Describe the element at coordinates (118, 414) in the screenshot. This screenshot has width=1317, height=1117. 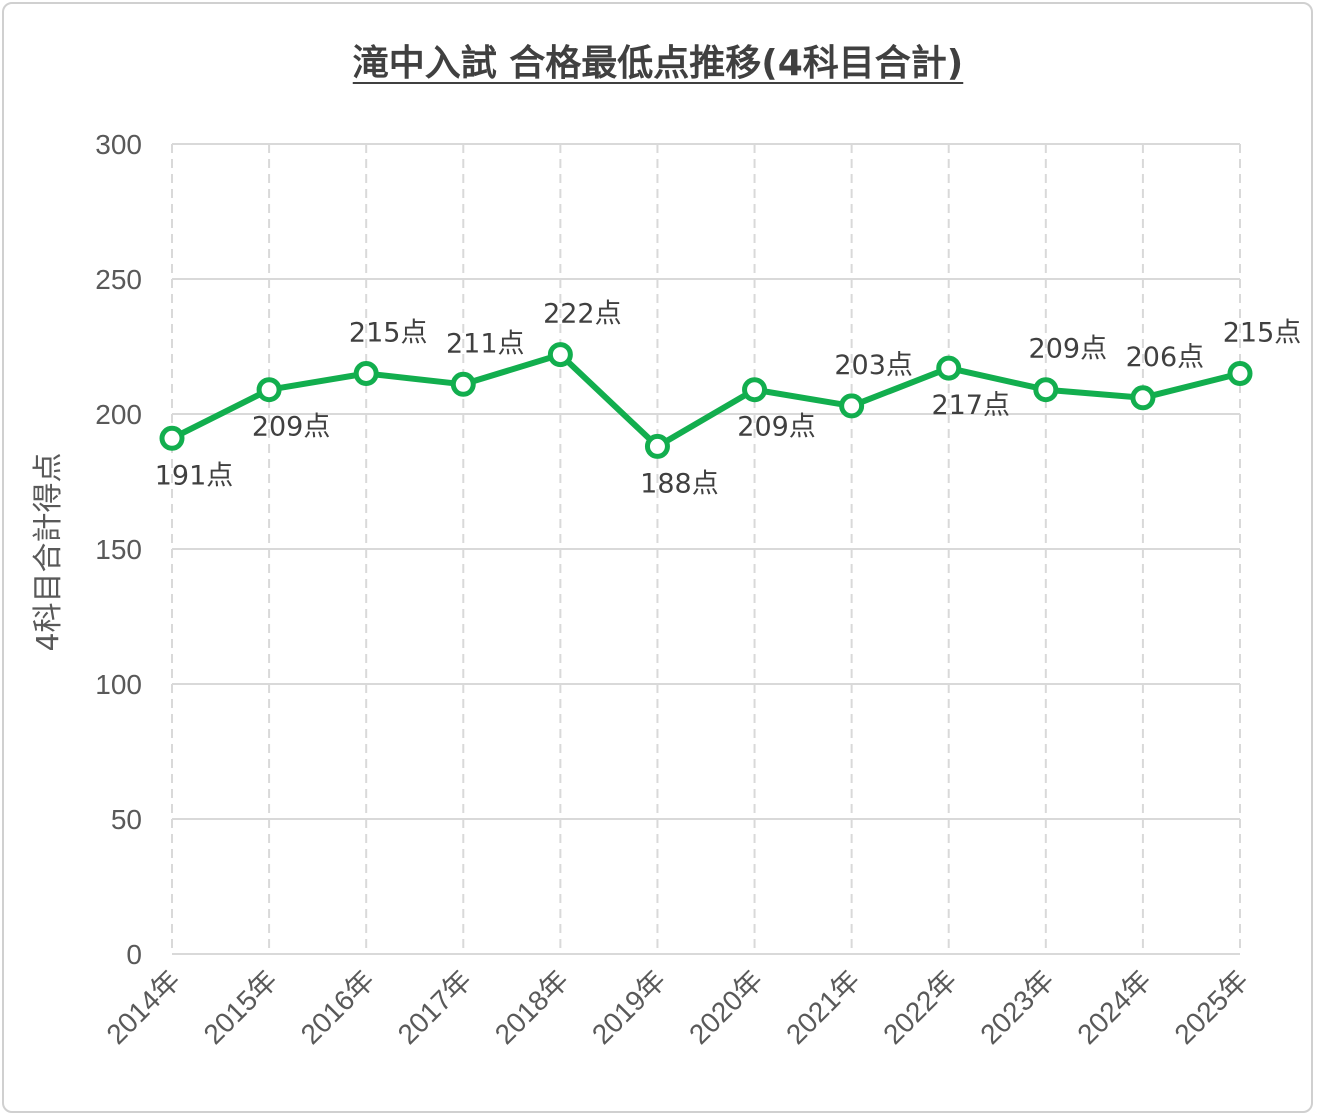
I see `y-tick-label: 200` at that location.